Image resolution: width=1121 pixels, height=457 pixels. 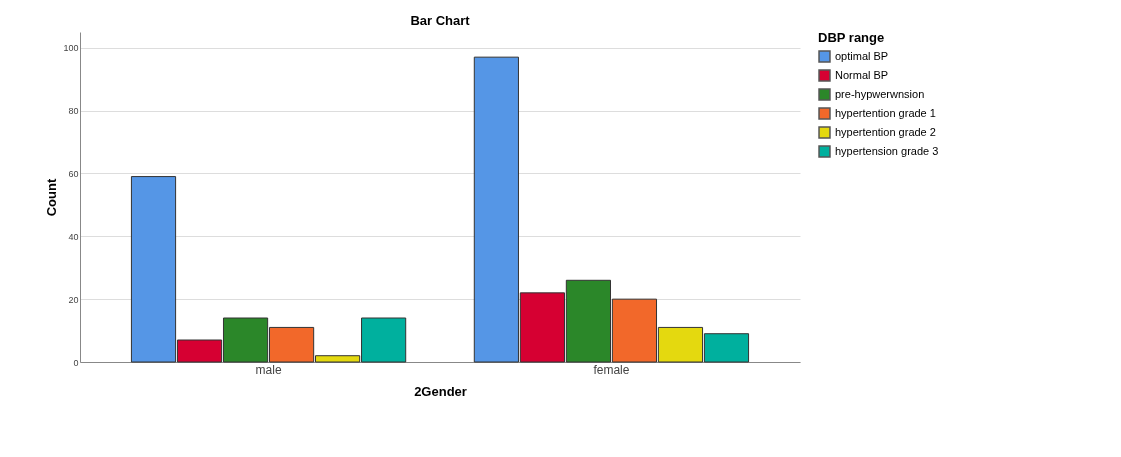 I want to click on legend-label: Normal BP, so click(x=862, y=74).